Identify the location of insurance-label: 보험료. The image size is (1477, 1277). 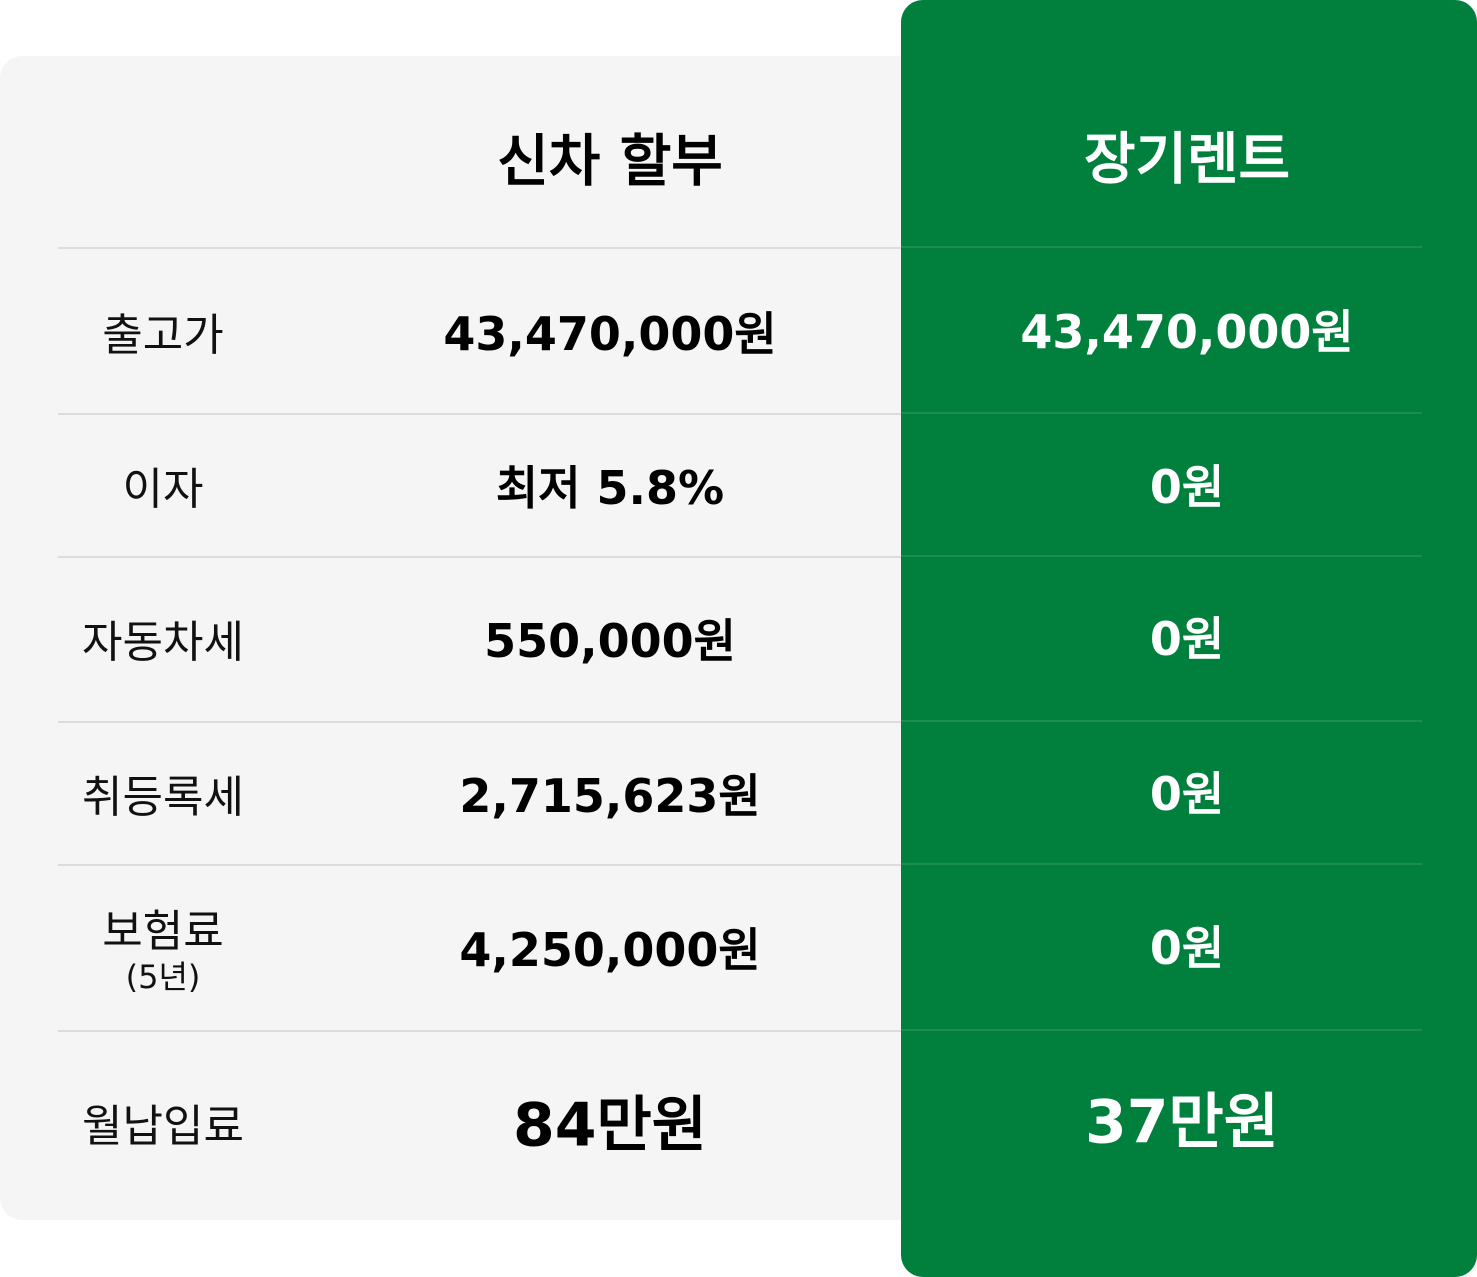
(163, 931).